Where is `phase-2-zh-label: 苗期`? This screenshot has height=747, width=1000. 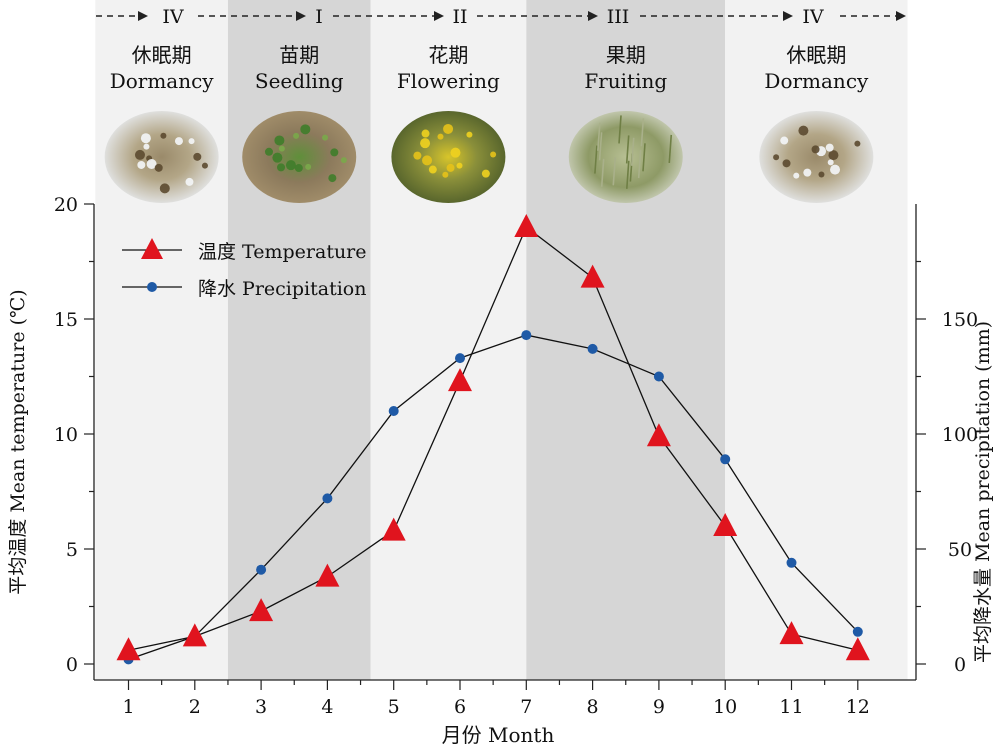 phase-2-zh-label: 苗期 is located at coordinates (299, 55).